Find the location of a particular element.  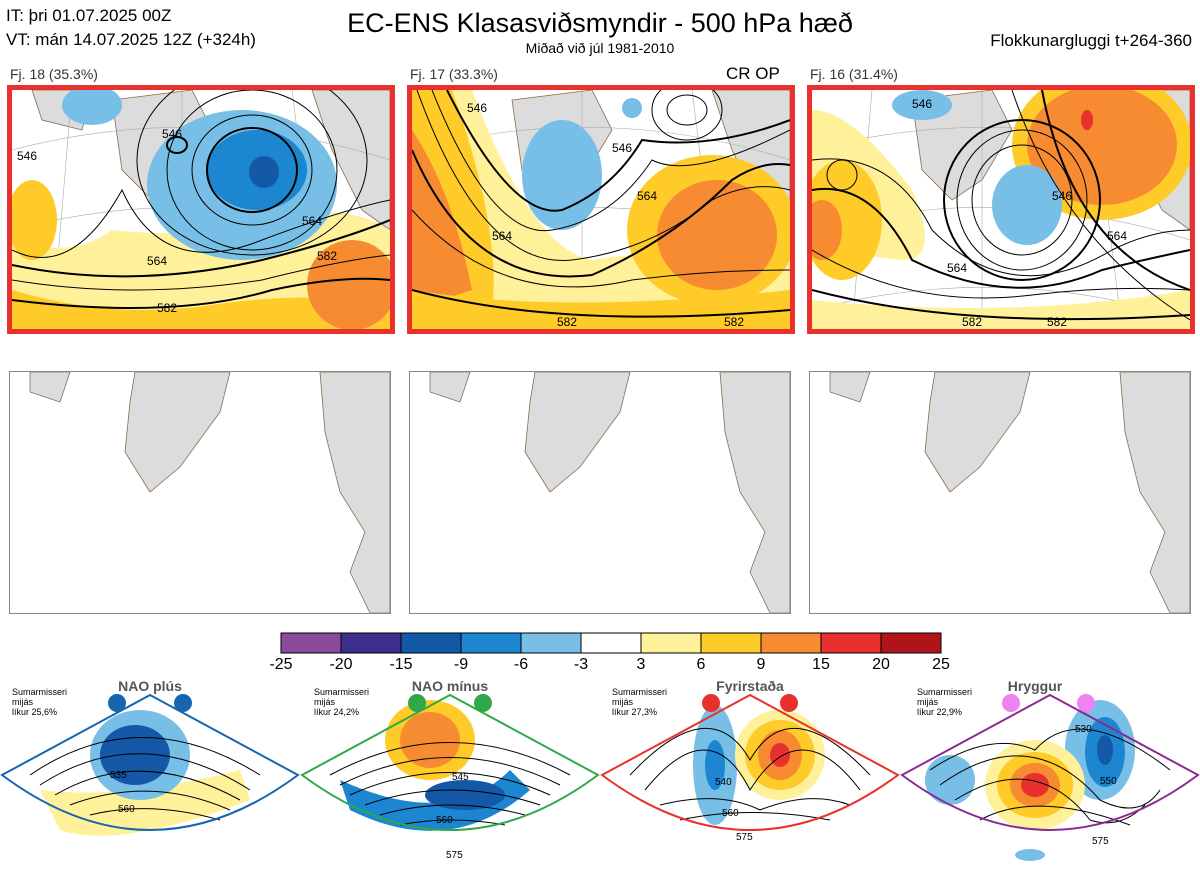

init-time: IT: þri 01.07.2025 00Z is located at coordinates (89, 15).